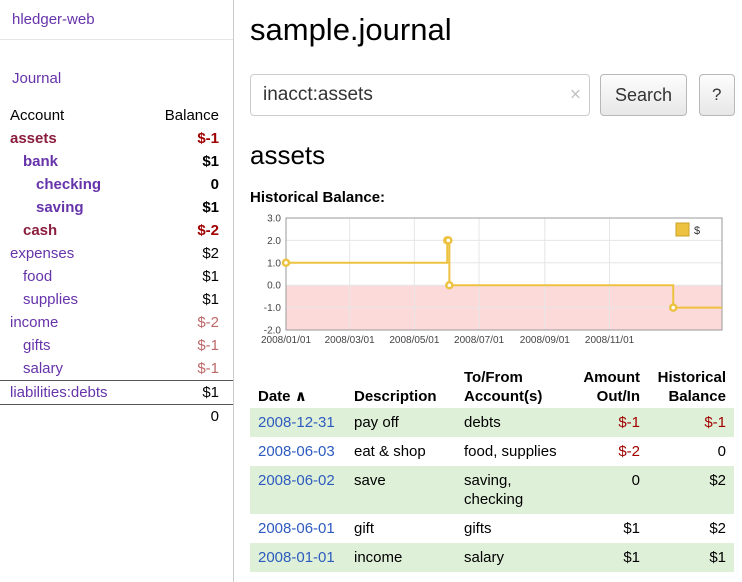 This screenshot has width=742, height=582. What do you see at coordinates (629, 422) in the screenshot?
I see `register-amount-cell: $-1` at bounding box center [629, 422].